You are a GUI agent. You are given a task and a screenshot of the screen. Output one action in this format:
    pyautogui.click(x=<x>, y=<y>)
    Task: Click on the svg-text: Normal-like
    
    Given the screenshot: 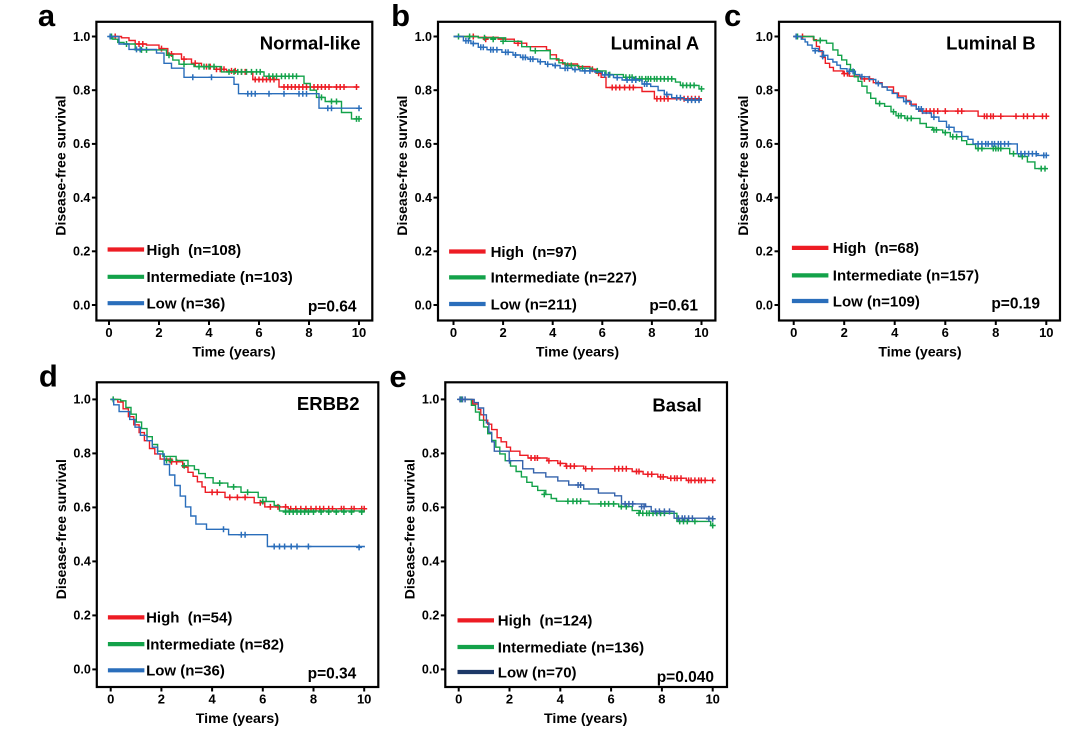 What is the action you would take?
    pyautogui.click(x=310, y=43)
    